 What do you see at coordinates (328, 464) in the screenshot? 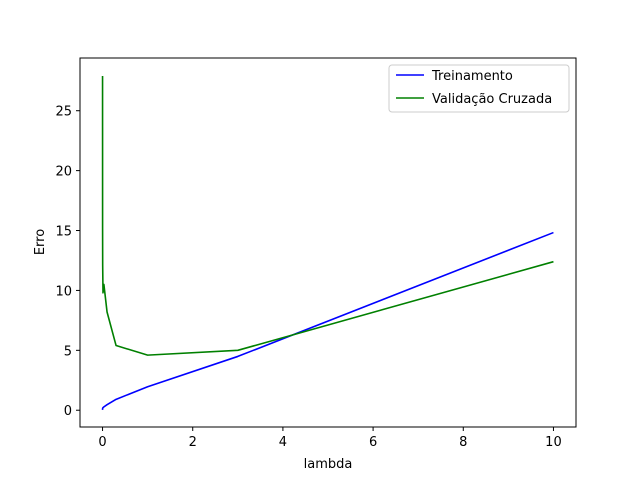
I see `x-axis-label: lambda` at bounding box center [328, 464].